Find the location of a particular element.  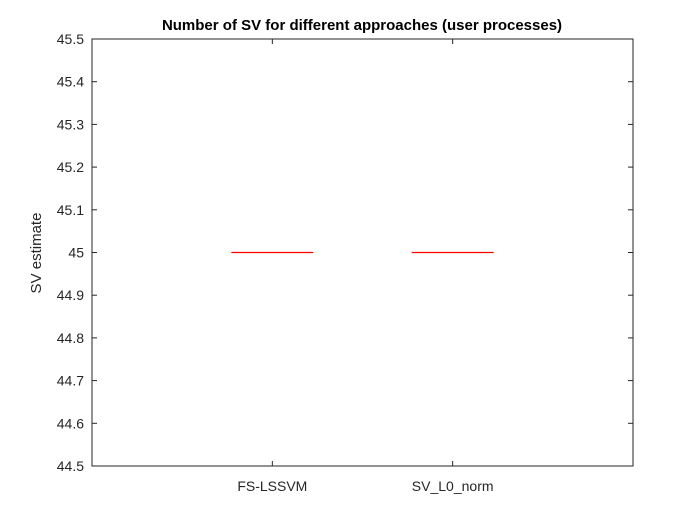

y-tick-label: 44.6 is located at coordinates (70, 423).